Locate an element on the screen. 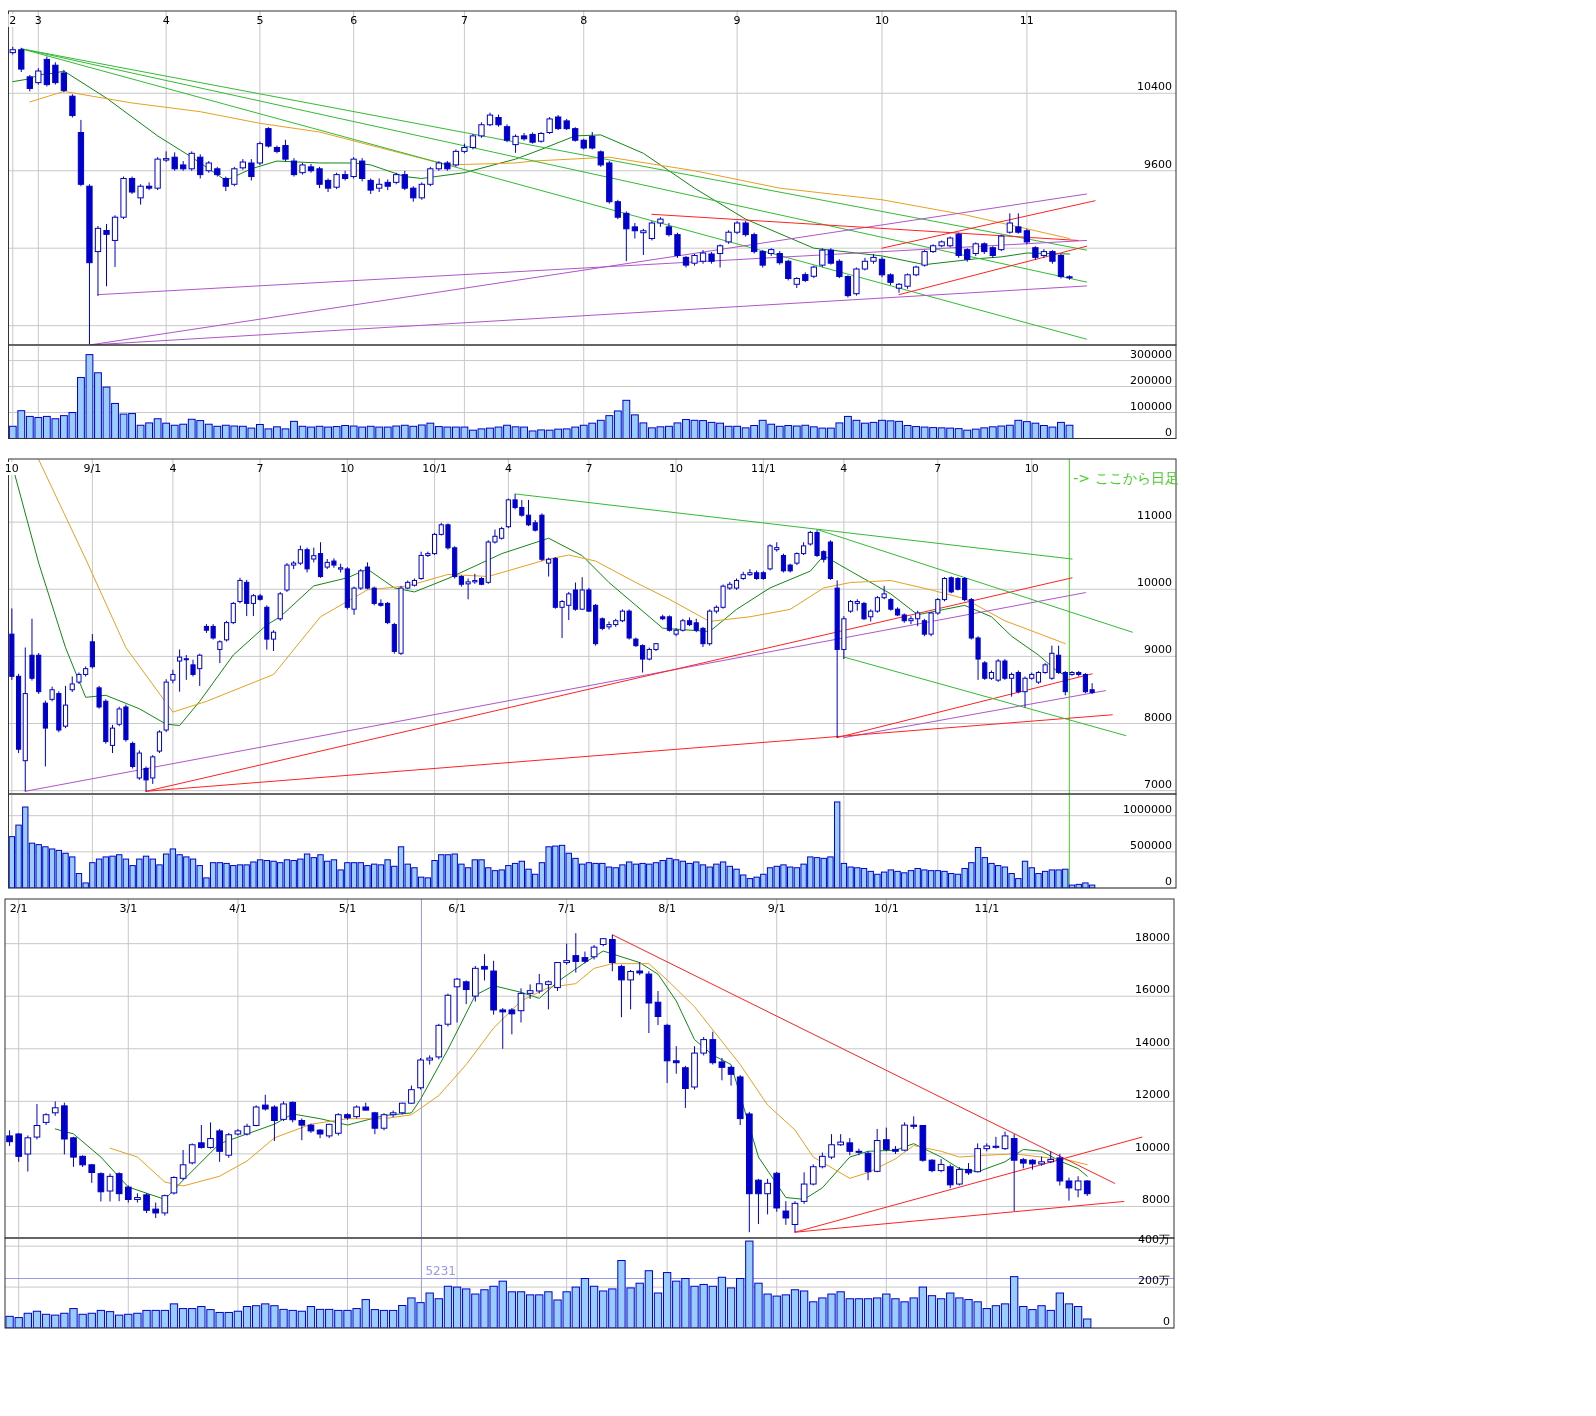 This screenshot has height=1416, width=1596. y-tick-label: 200万 is located at coordinates (1154, 1281).